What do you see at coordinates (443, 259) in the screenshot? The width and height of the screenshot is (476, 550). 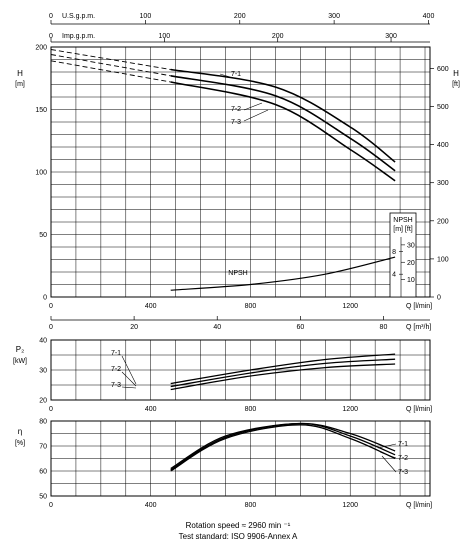 I see `y-right-tick-label: 100` at bounding box center [443, 259].